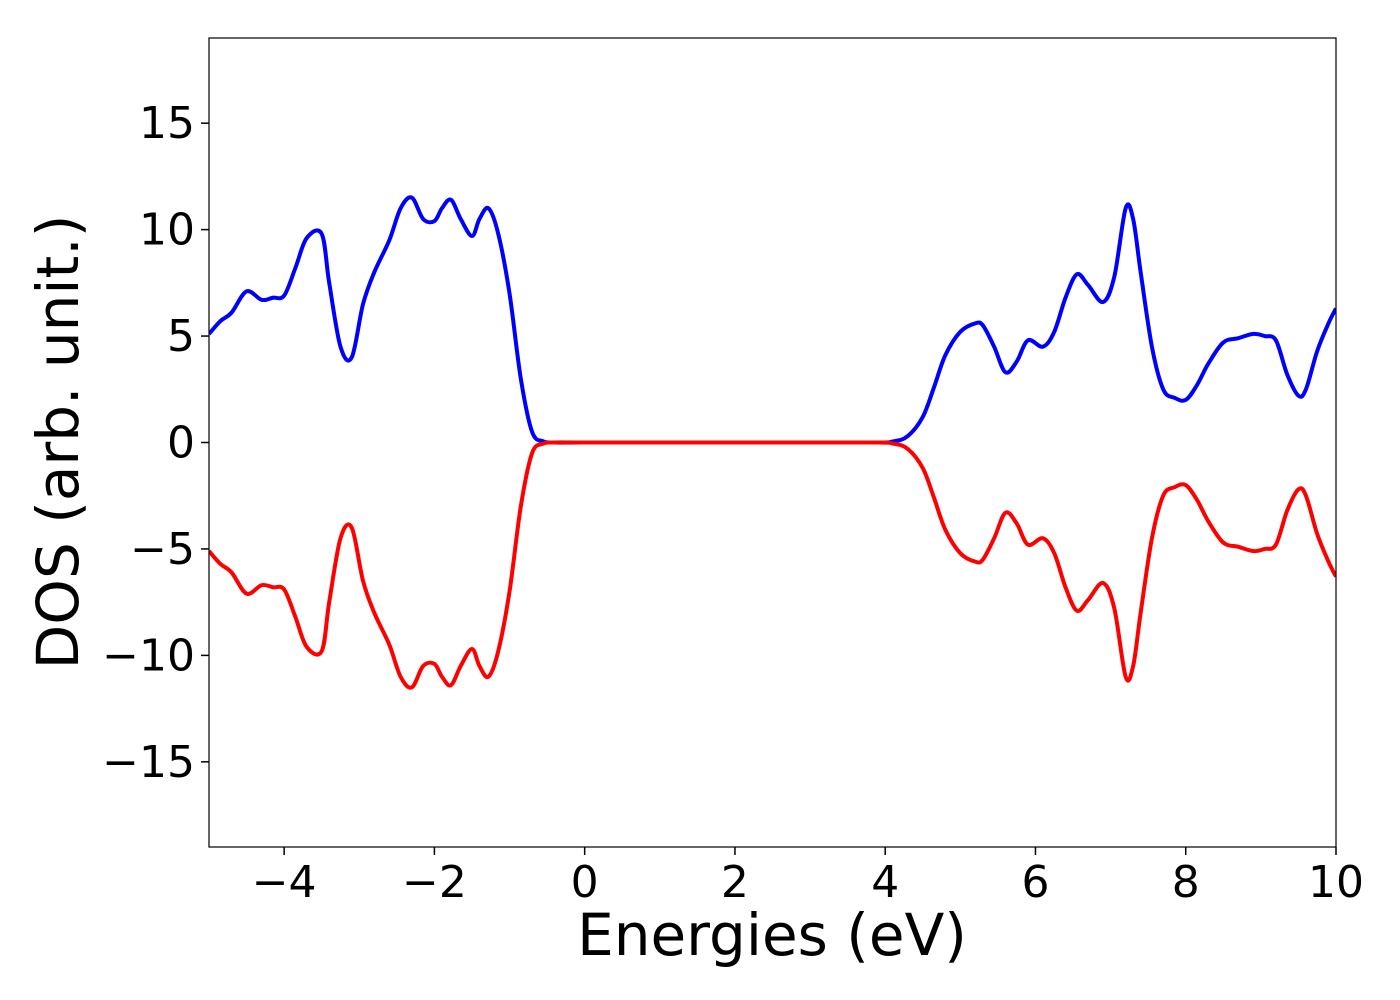  I want to click on y-tick-label: 0, so click(181, 443).